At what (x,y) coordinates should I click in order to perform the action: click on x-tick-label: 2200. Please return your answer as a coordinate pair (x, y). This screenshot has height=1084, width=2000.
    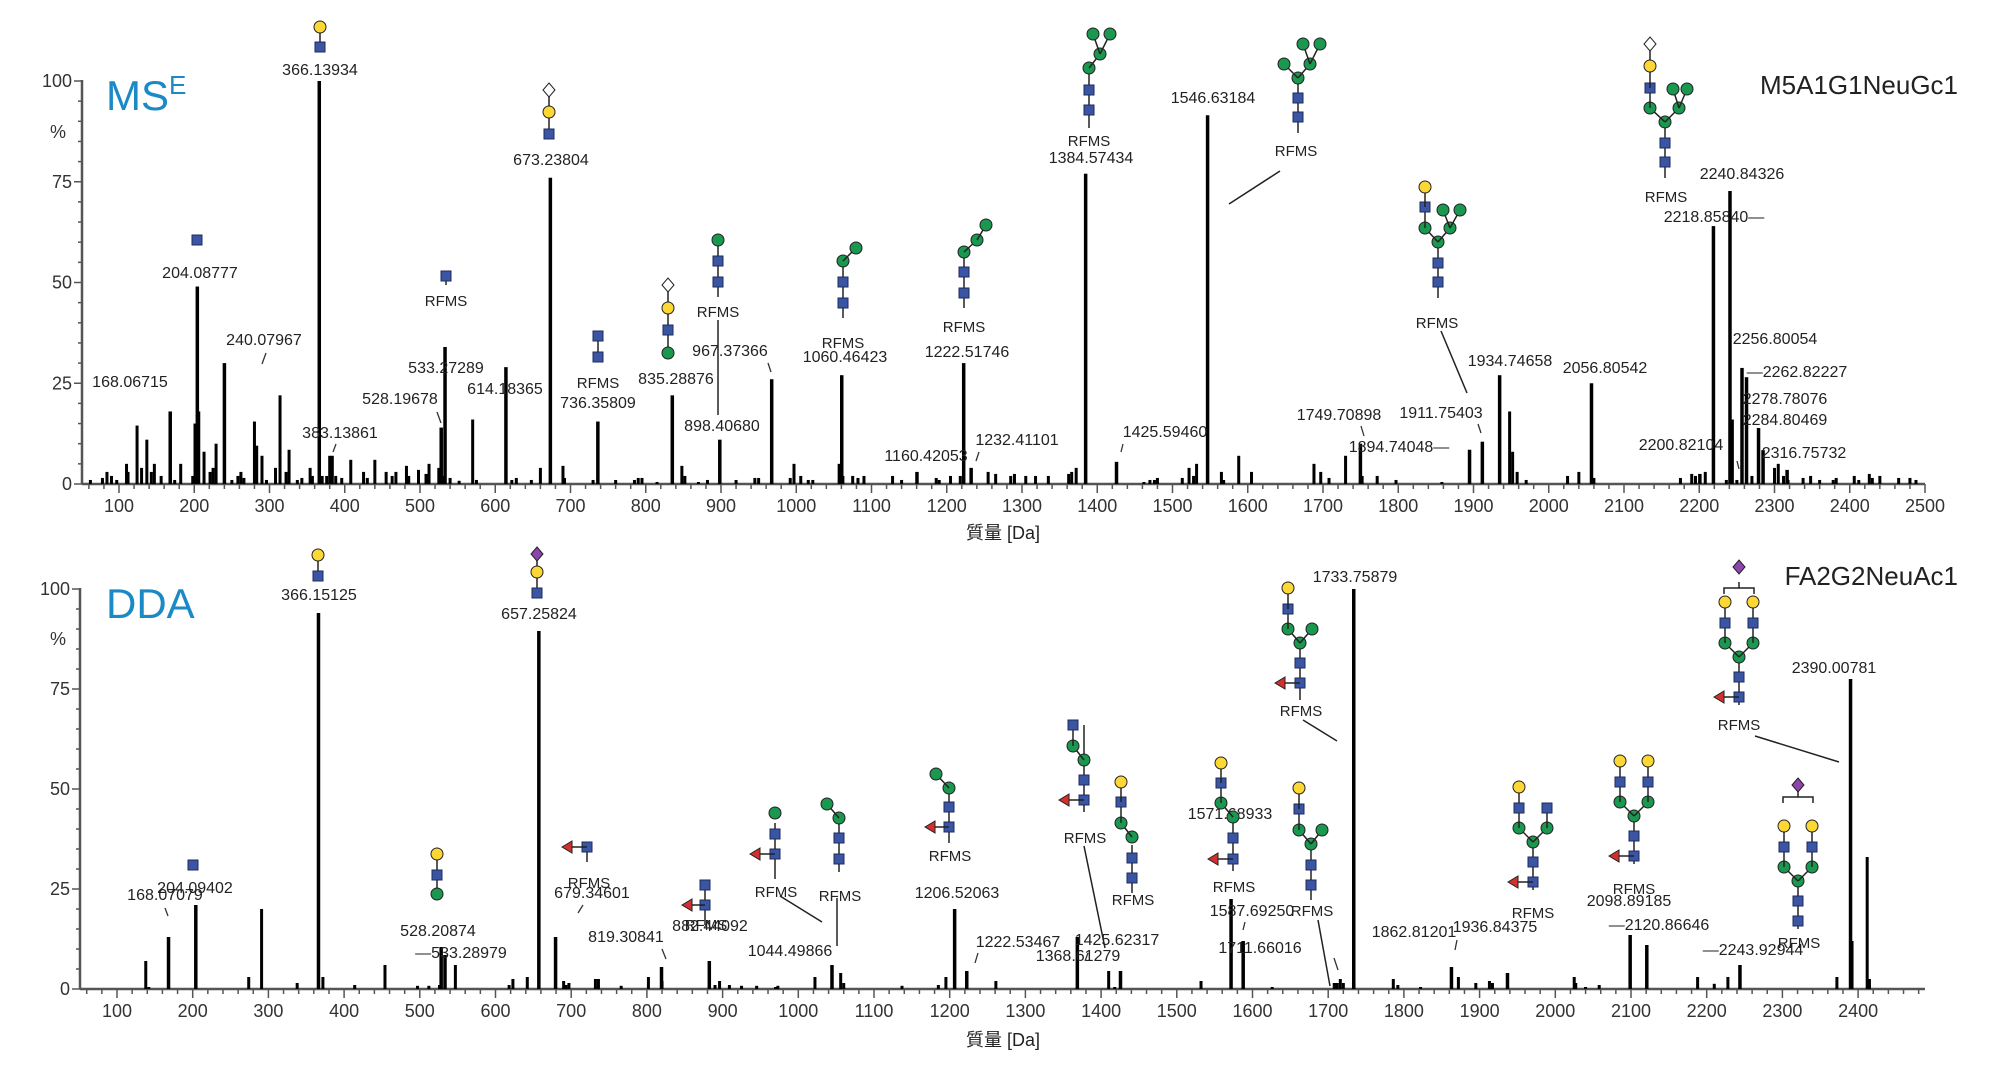
    Looking at the image, I should click on (1707, 1011).